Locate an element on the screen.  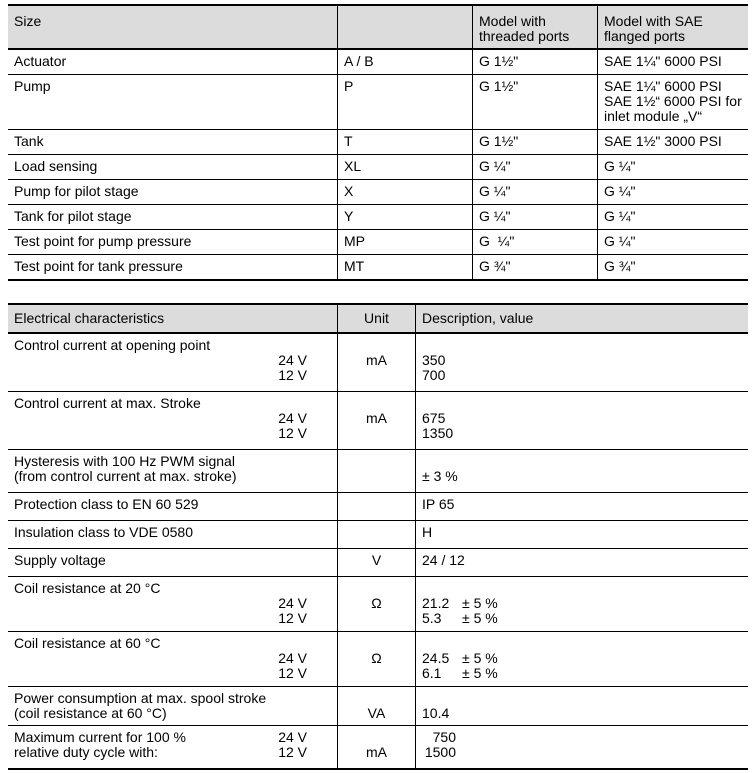
value-24v: 350 is located at coordinates (434, 360).